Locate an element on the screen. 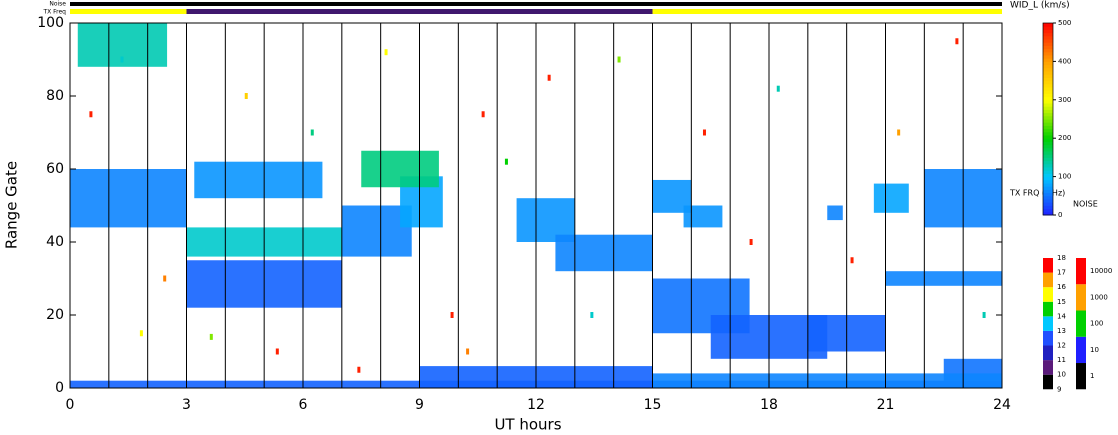 The width and height of the screenshot is (1118, 435). txfrq-tick-label: 11 is located at coordinates (1061, 360).